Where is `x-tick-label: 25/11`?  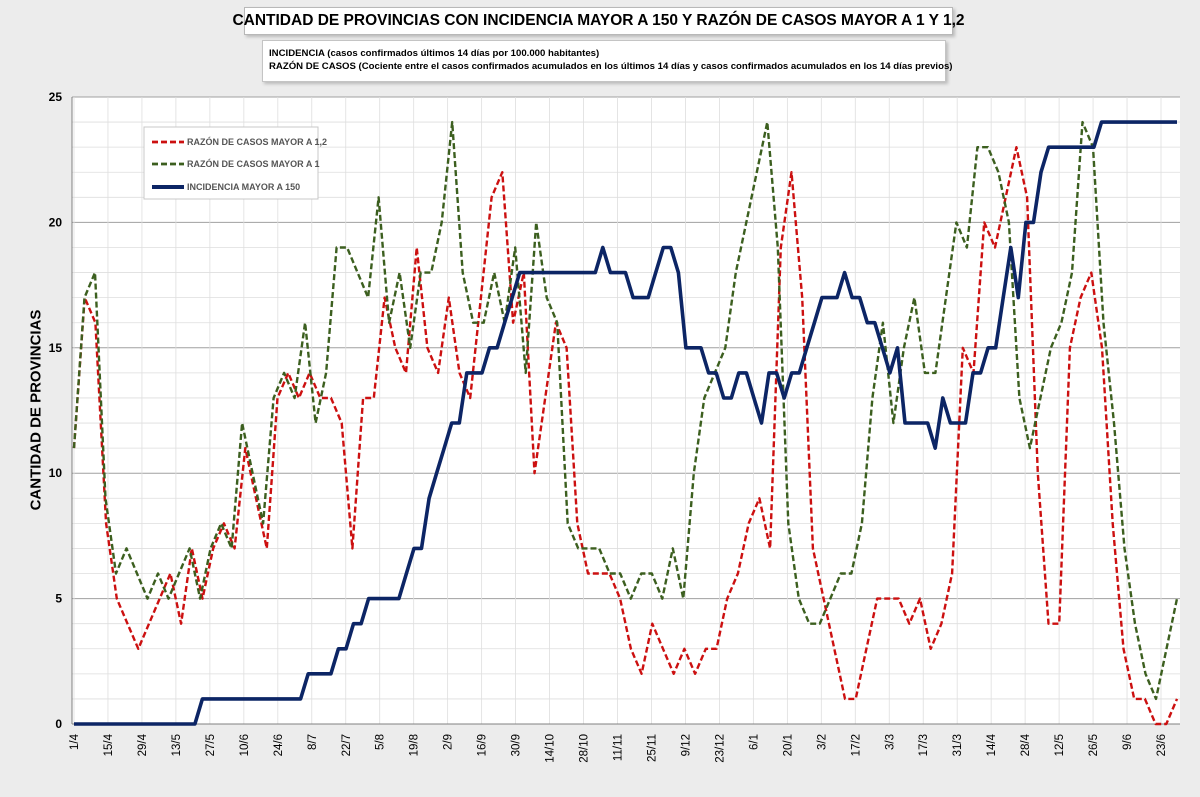 x-tick-label: 25/11 is located at coordinates (652, 748).